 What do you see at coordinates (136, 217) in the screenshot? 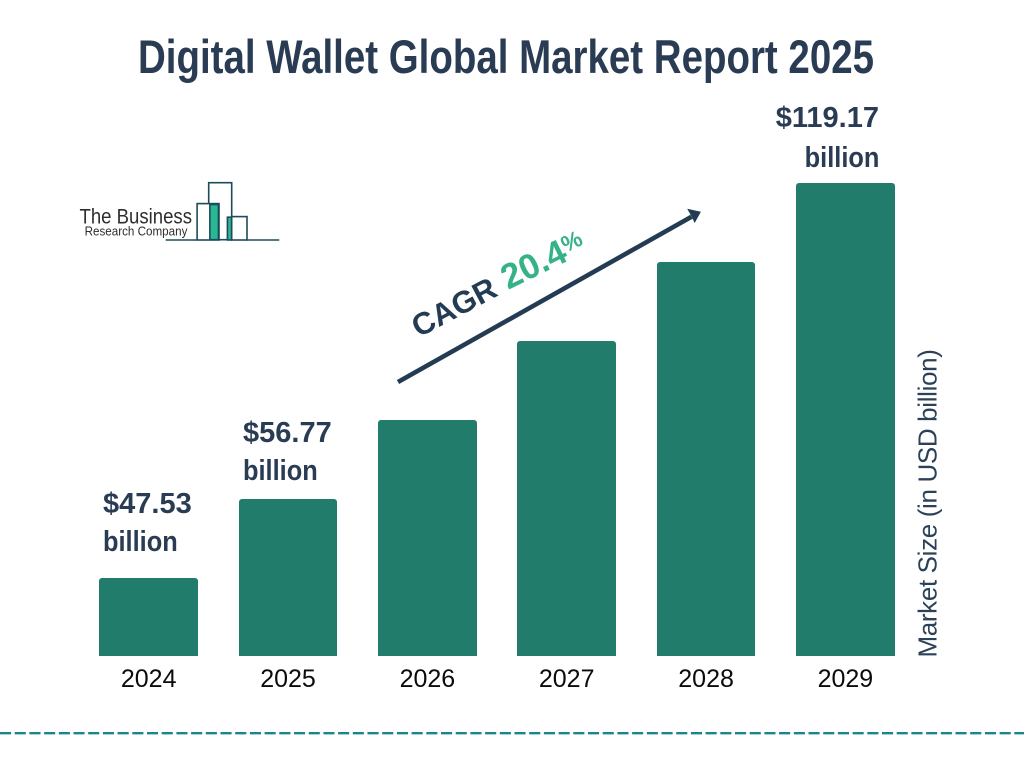
I see `svg-text: The Business` at bounding box center [136, 217].